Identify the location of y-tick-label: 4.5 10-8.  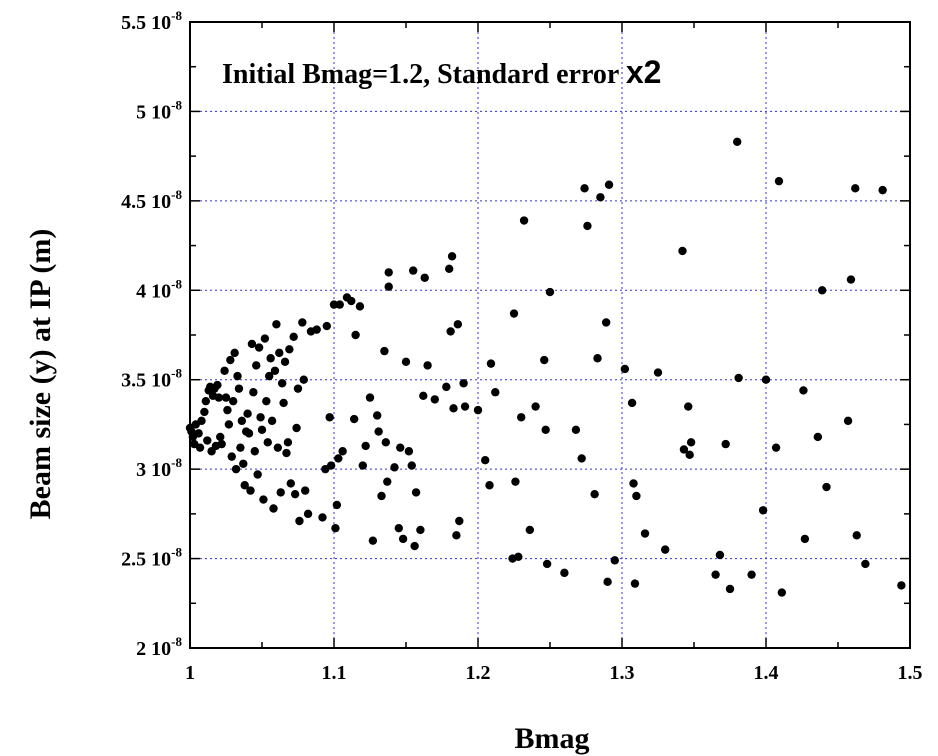
(151, 200).